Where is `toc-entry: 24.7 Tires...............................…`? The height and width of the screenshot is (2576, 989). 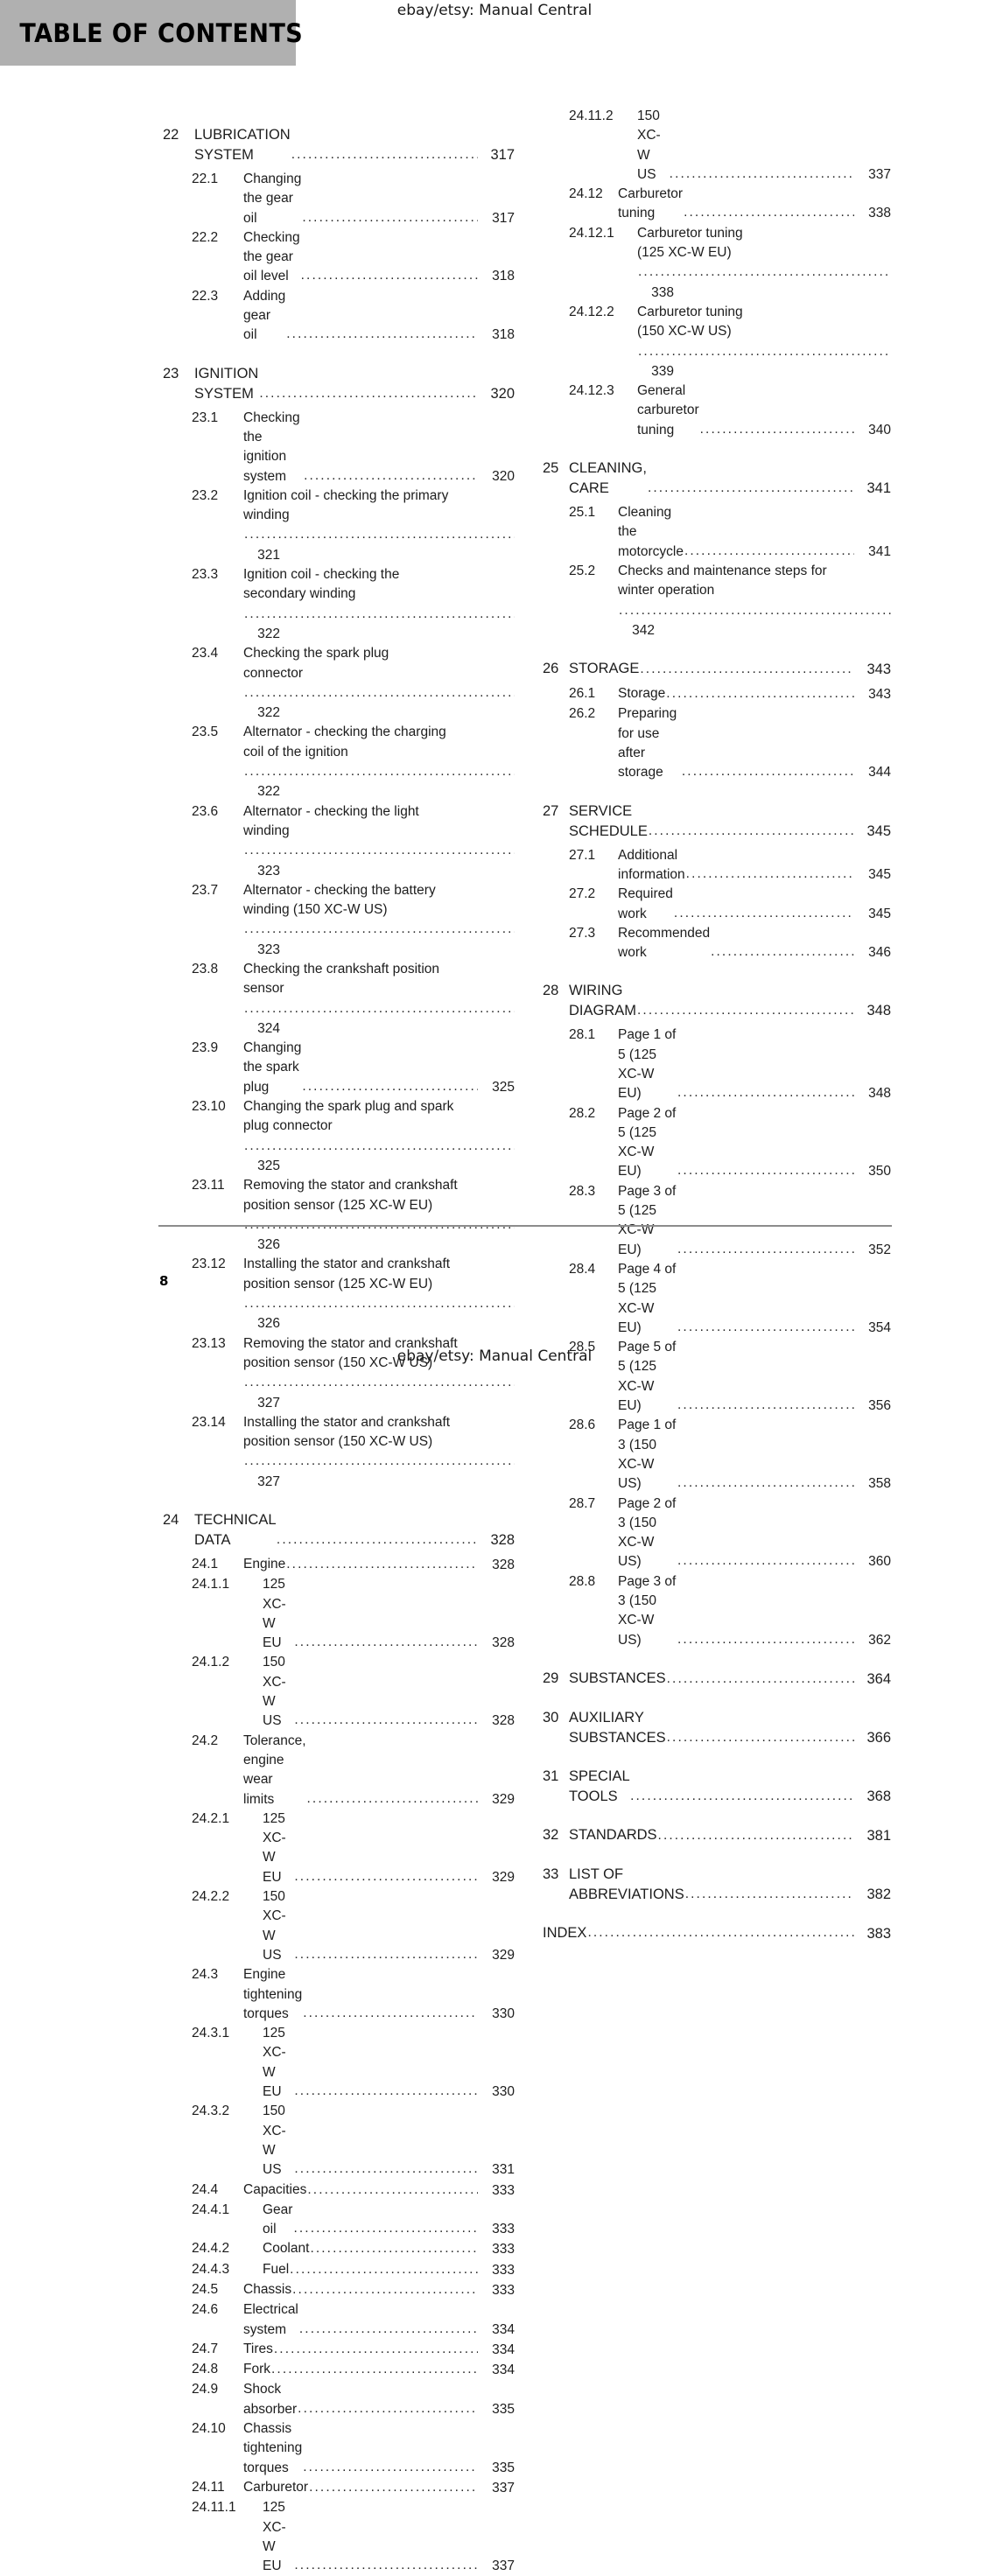 toc-entry: 24.7 Tires...............................… is located at coordinates (339, 2350).